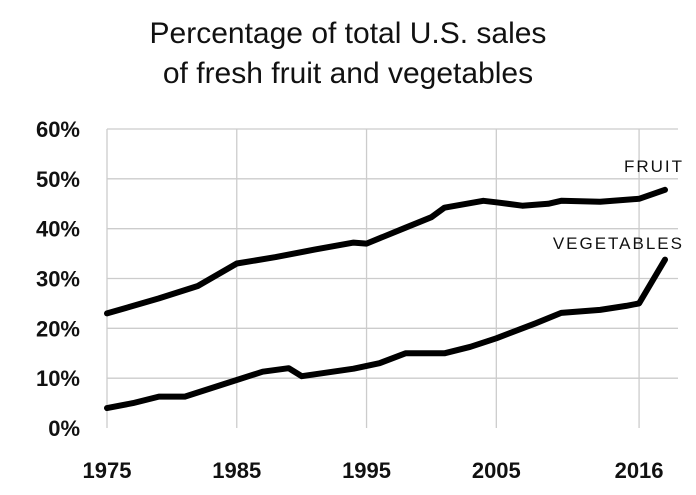 Image resolution: width=696 pixels, height=495 pixels. Describe the element at coordinates (58, 129) in the screenshot. I see `y-tick-label: 60%` at that location.